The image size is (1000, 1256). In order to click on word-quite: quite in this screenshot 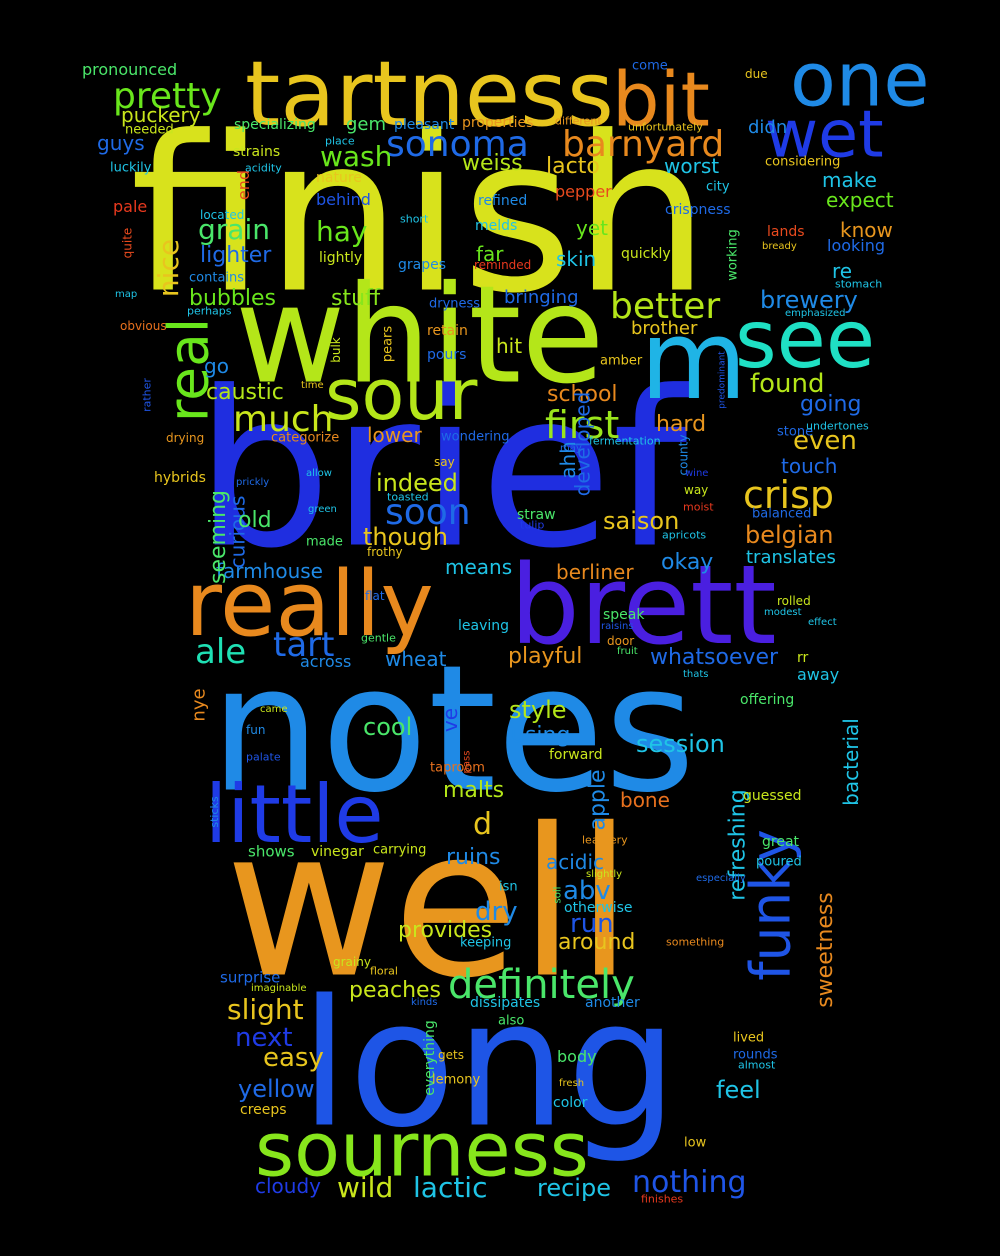, I will do `click(127, 243)`.